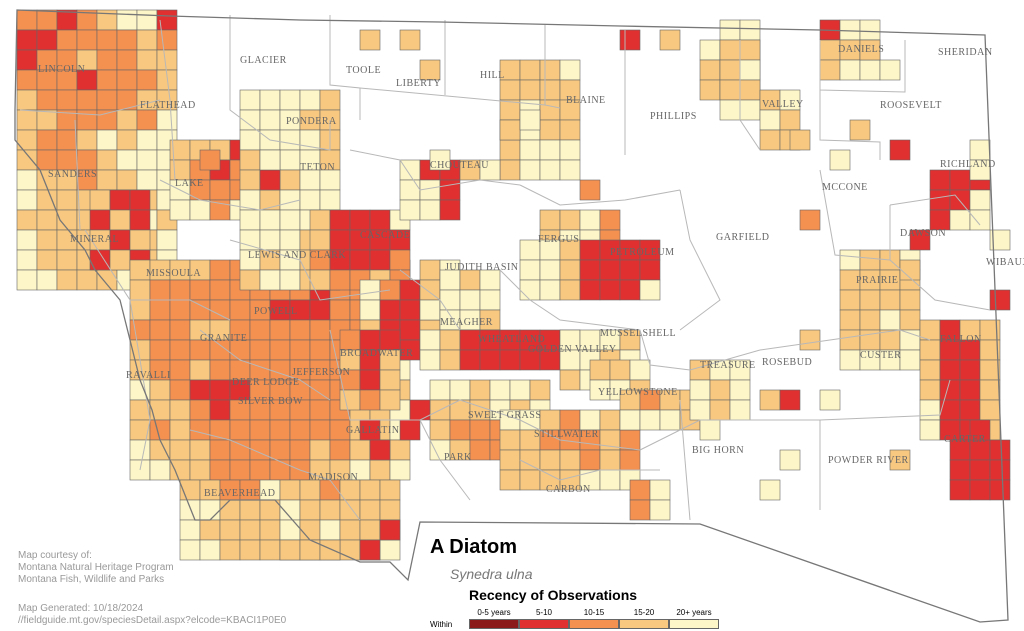  What do you see at coordinates (694, 618) in the screenshot?
I see `legend-item: 20+ years` at bounding box center [694, 618].